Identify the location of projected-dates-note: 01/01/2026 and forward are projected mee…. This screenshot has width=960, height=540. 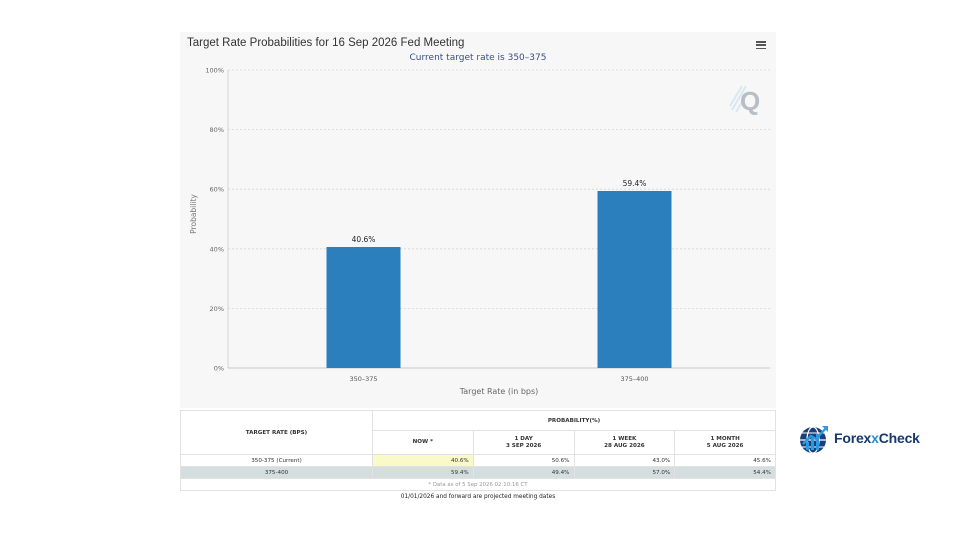
(478, 497).